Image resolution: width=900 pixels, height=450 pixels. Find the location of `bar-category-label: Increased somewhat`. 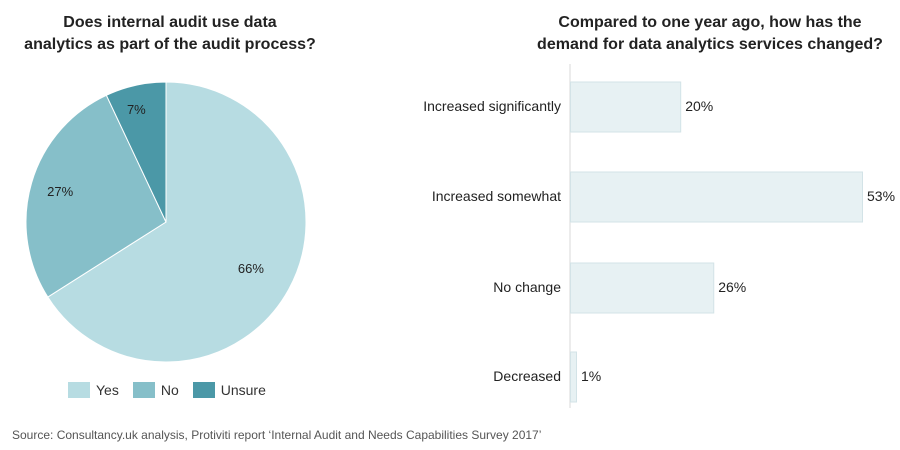

bar-category-label: Increased somewhat is located at coordinates (496, 196).